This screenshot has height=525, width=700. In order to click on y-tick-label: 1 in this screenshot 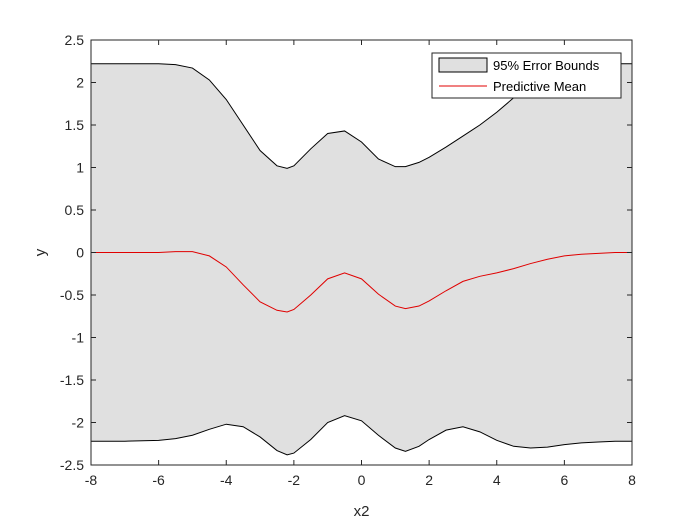, I will do `click(80, 168)`.